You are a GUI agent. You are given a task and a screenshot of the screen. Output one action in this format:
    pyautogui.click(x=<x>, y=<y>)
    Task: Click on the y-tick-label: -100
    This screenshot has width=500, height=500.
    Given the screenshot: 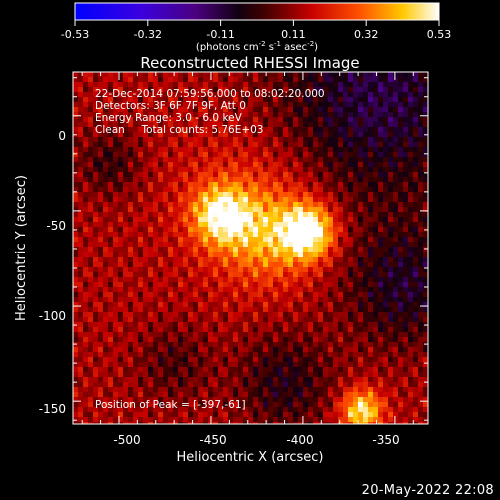 What is the action you would take?
    pyautogui.click(x=52, y=316)
    